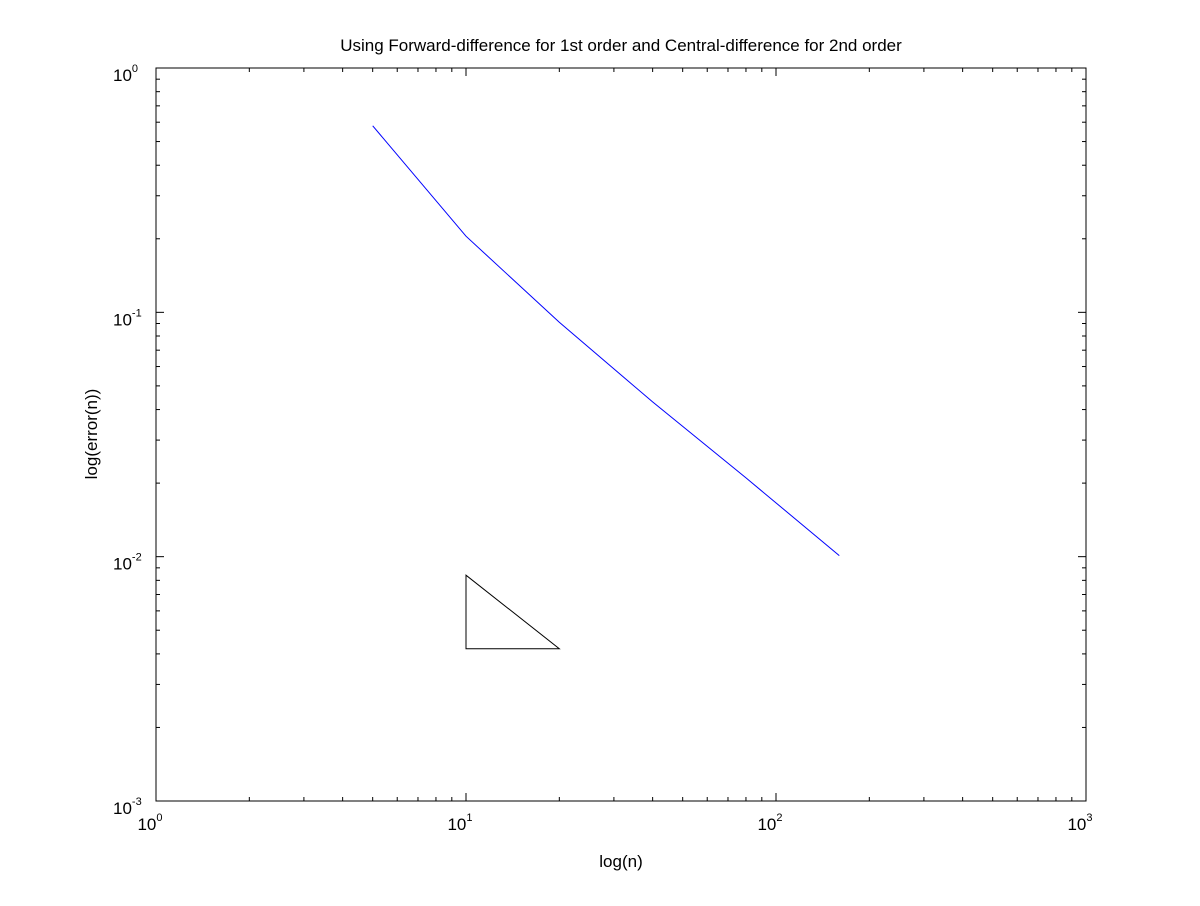  I want to click on y-tick-exponent: -3, so click(137, 802).